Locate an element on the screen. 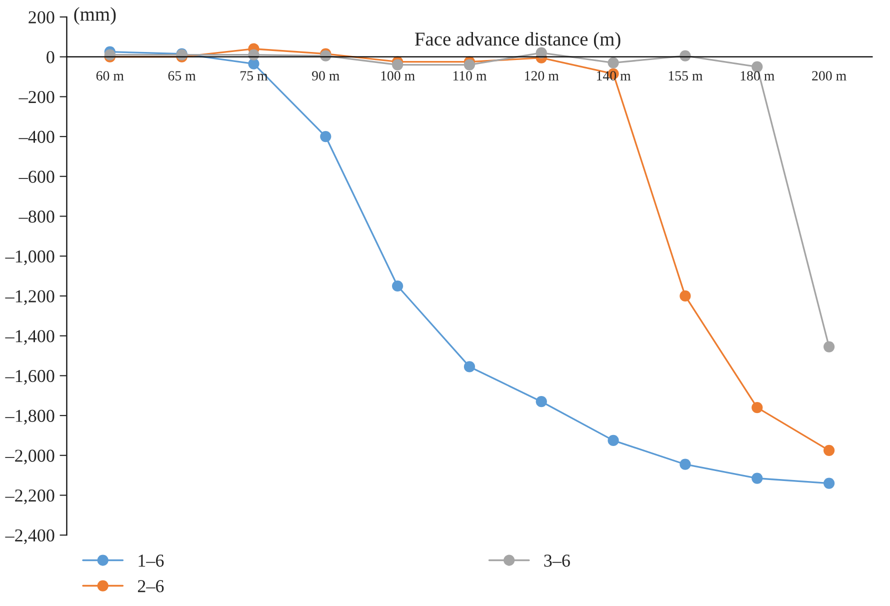 This screenshot has height=606, width=890. y-tick-label: –800 is located at coordinates (36, 216).